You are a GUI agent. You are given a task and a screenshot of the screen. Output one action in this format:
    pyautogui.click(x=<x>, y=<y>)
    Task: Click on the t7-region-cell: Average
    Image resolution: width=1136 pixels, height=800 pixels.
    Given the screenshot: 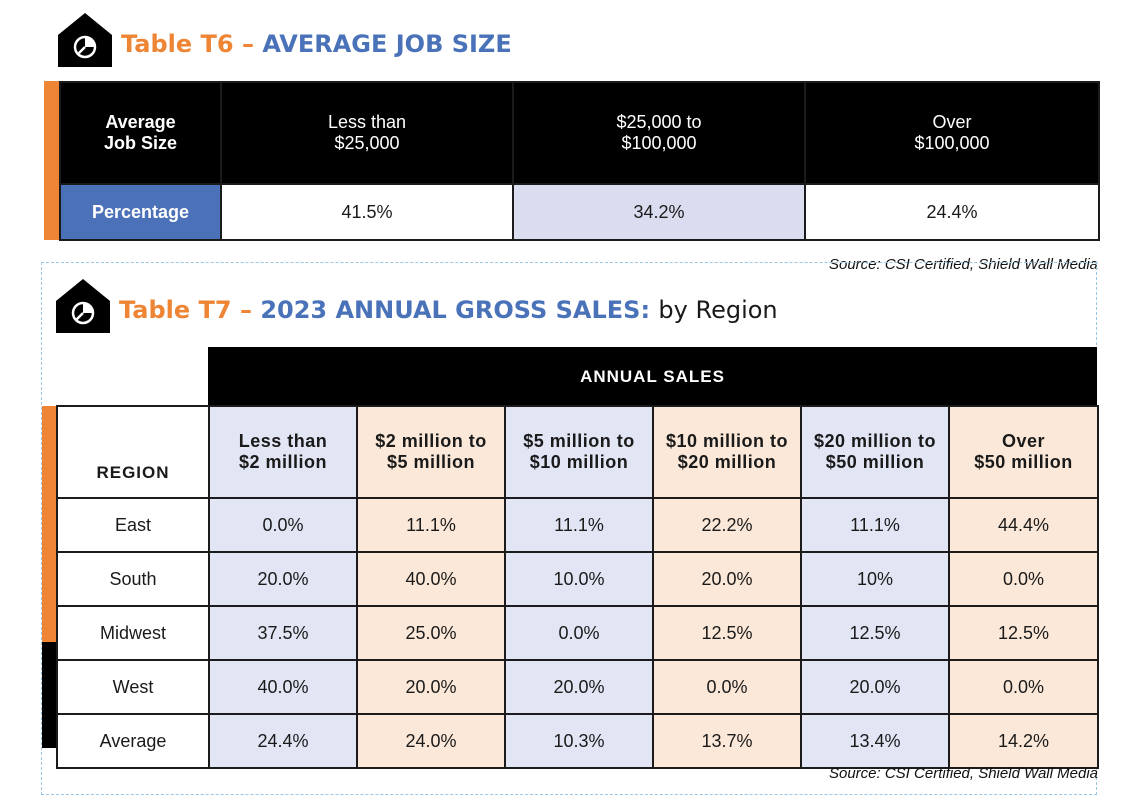 What is the action you would take?
    pyautogui.click(x=133, y=741)
    